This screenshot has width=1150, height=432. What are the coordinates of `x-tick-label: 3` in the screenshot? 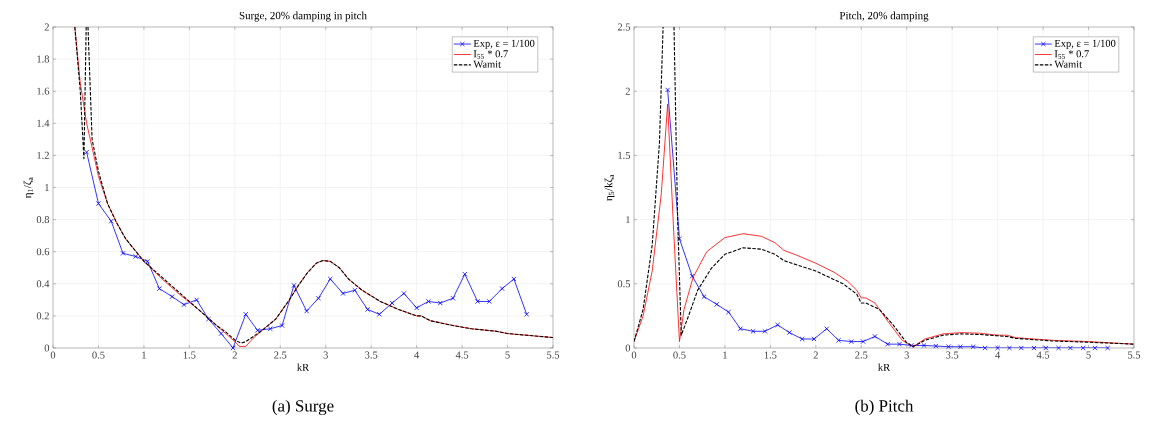 It's located at (325, 355).